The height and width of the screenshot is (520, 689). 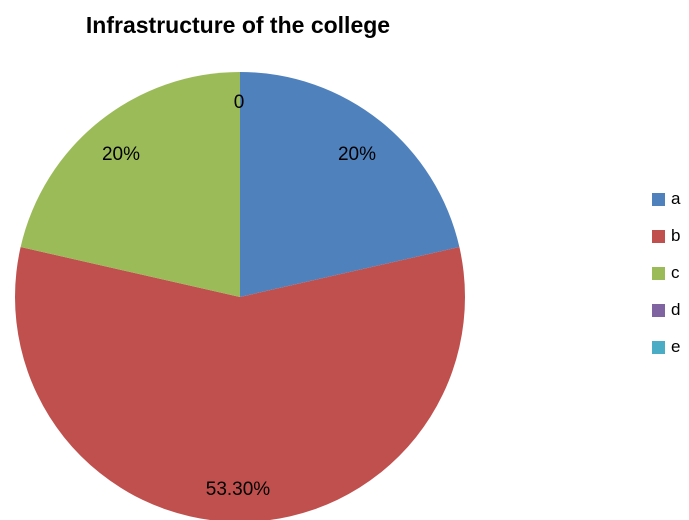 I want to click on legend-label-c: c, so click(x=675, y=272).